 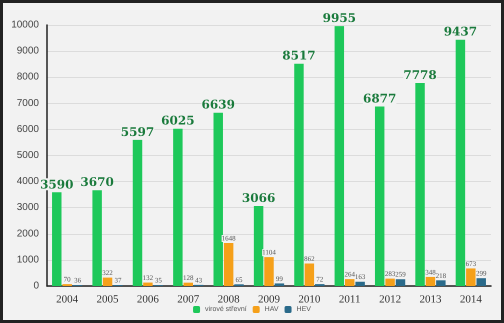 I want to click on data-label: 3590, so click(x=57, y=184).